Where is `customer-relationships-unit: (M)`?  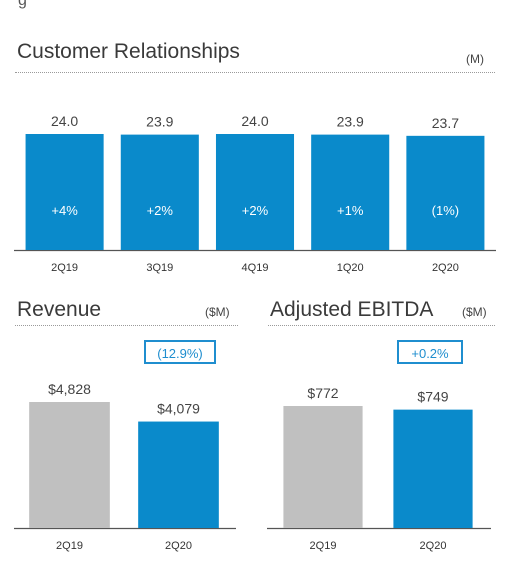
customer-relationships-unit: (M) is located at coordinates (475, 59).